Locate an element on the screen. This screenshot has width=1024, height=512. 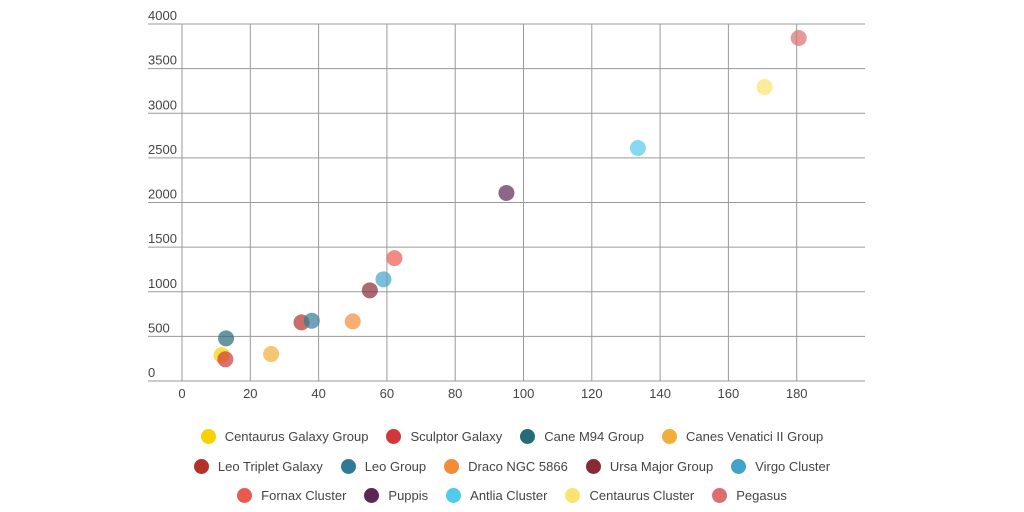
x-tick-label: 100 is located at coordinates (524, 393).